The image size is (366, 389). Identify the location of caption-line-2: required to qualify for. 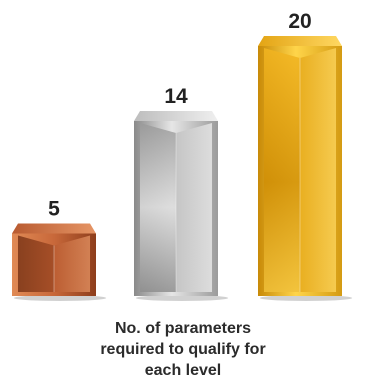
(183, 349).